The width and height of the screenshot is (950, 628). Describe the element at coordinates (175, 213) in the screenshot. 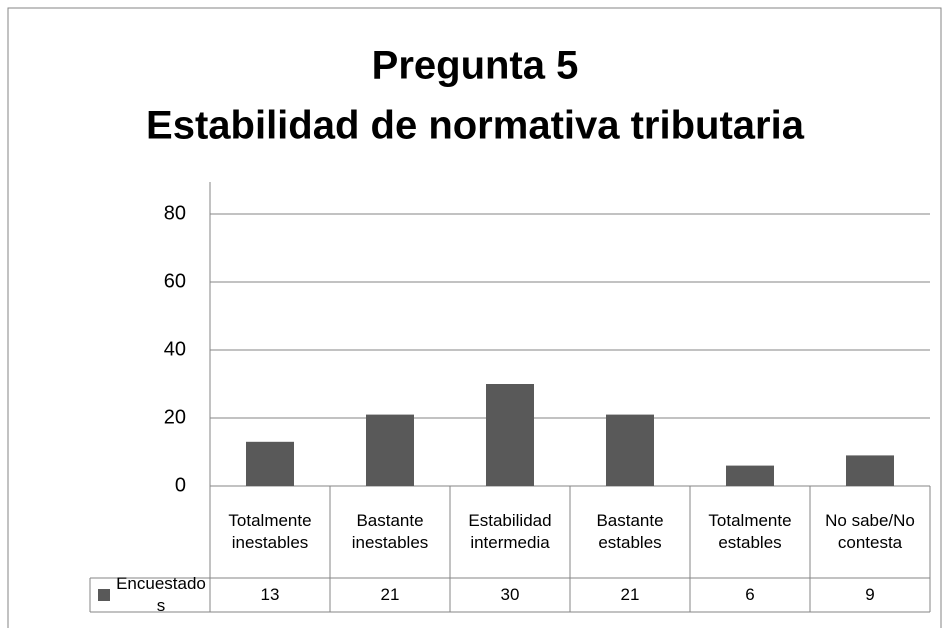

I see `y-tick-label: 80` at that location.